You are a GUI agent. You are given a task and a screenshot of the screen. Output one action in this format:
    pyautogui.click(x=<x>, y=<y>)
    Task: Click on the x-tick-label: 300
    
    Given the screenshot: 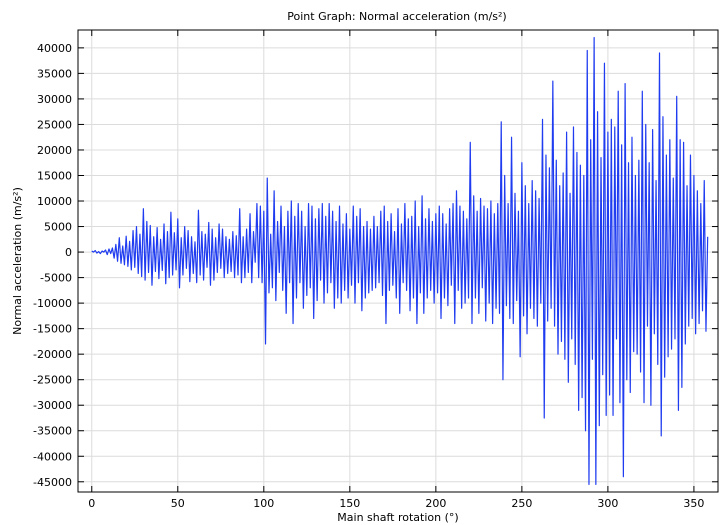 What is the action you would take?
    pyautogui.click(x=607, y=503)
    